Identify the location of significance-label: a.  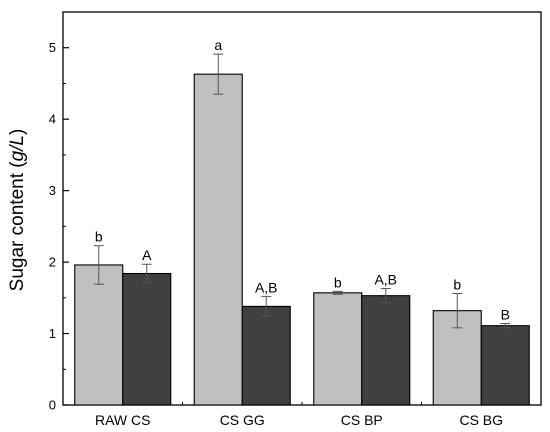
(218, 45).